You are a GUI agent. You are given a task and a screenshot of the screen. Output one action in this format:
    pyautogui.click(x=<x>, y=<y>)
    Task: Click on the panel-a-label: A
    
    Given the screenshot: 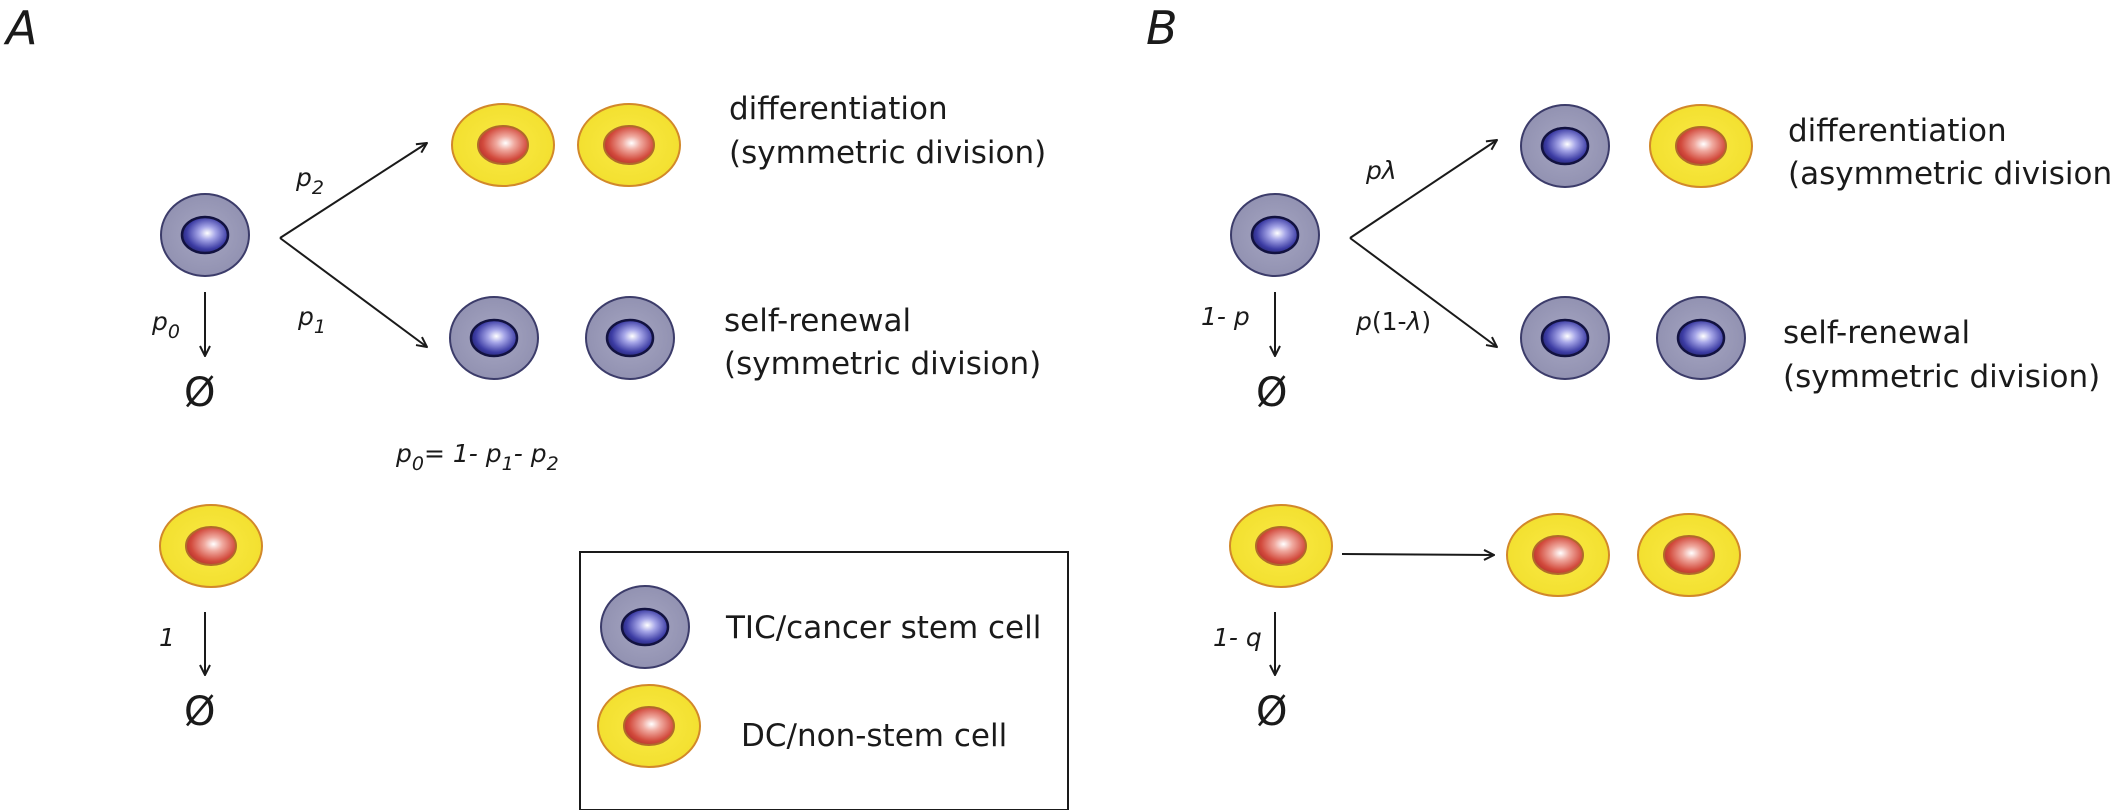 What is the action you would take?
    pyautogui.click(x=20, y=28)
    